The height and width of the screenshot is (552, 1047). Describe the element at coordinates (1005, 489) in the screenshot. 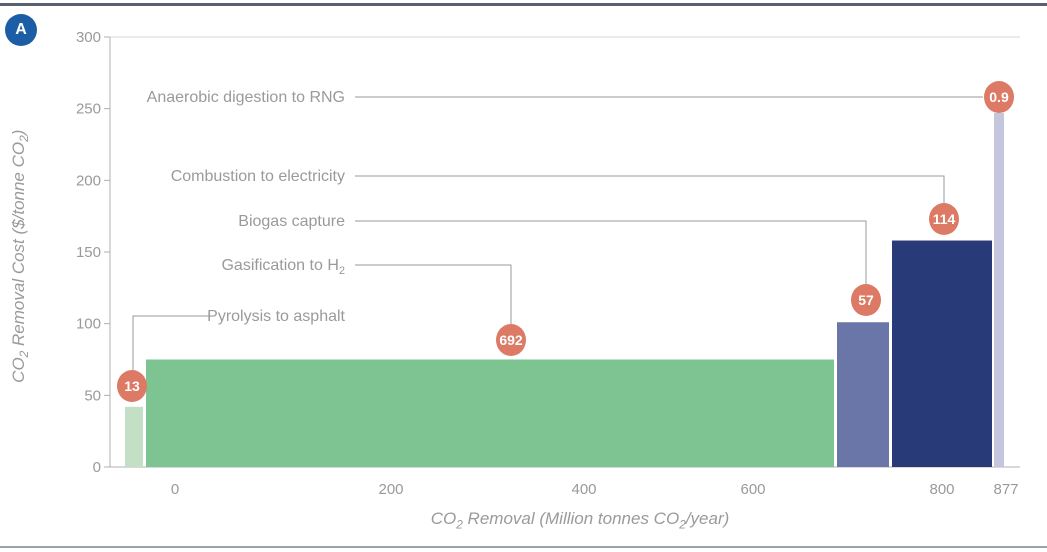

I see `x-tick-label: 877` at that location.